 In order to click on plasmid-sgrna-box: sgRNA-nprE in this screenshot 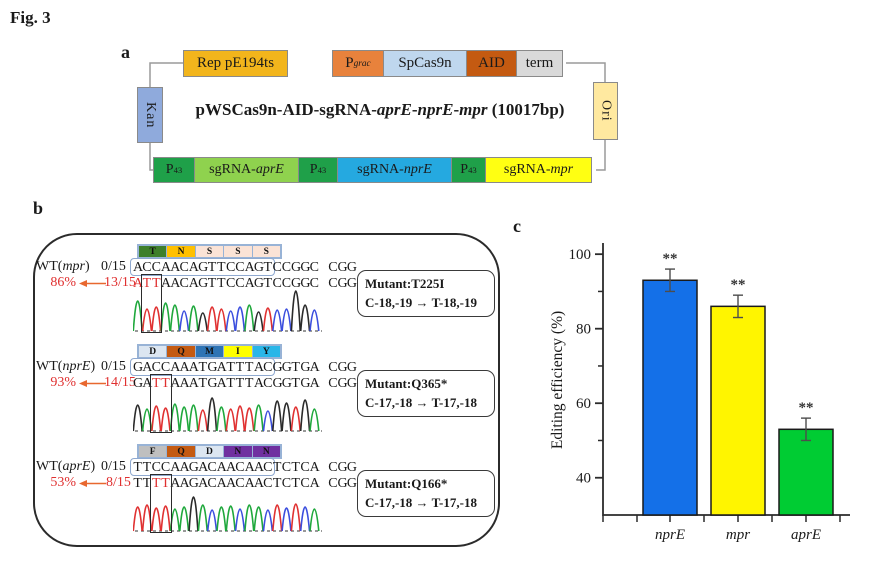, I will do `click(394, 170)`.